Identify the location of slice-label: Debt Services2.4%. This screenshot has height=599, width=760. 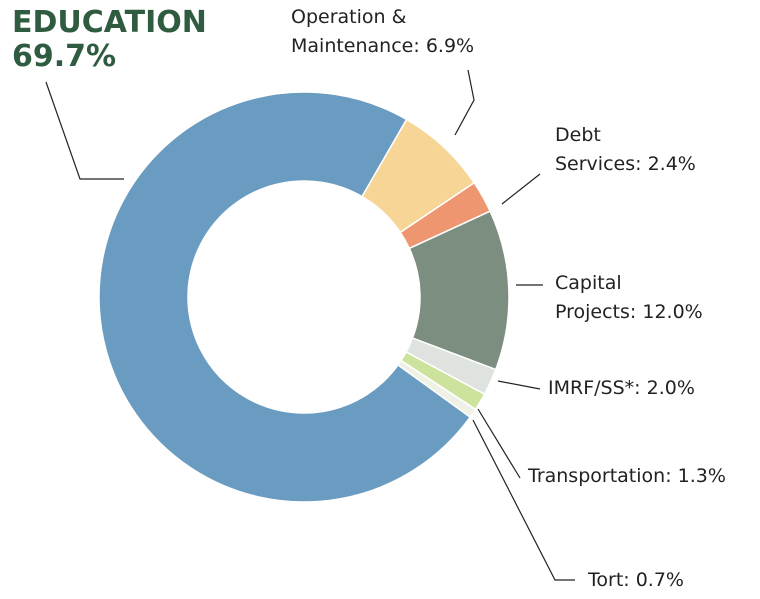
(637, 150).